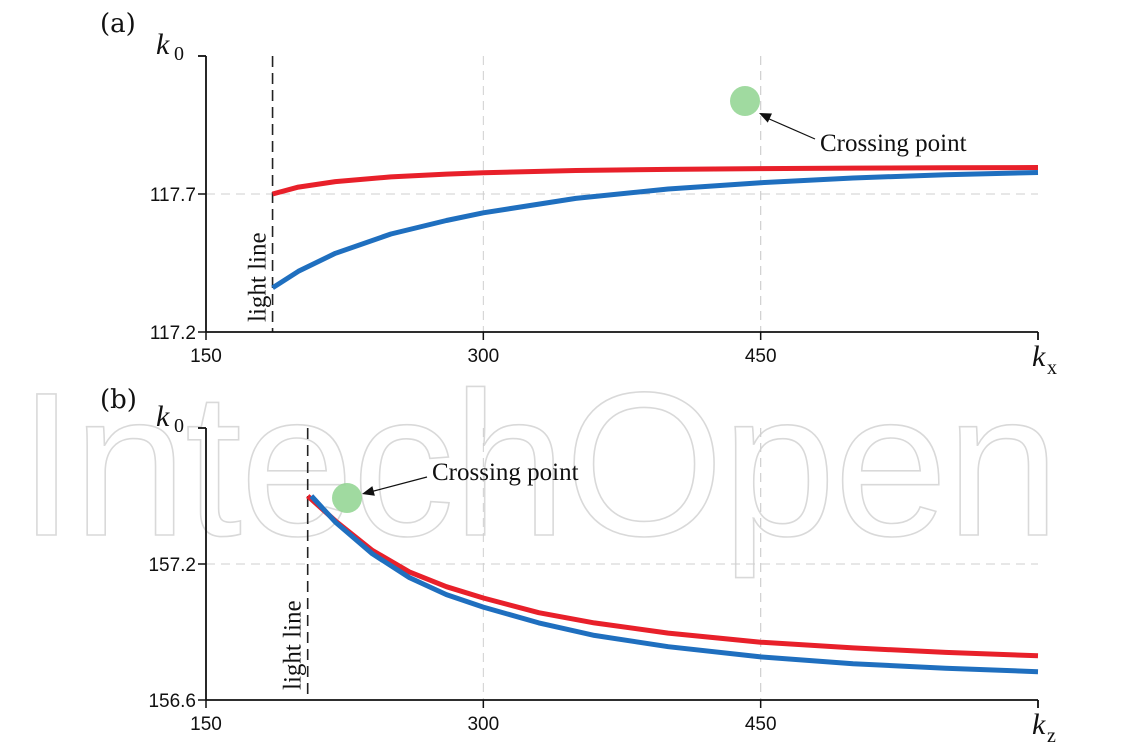  What do you see at coordinates (118, 400) in the screenshot?
I see `panel-label-b: (b)` at bounding box center [118, 400].